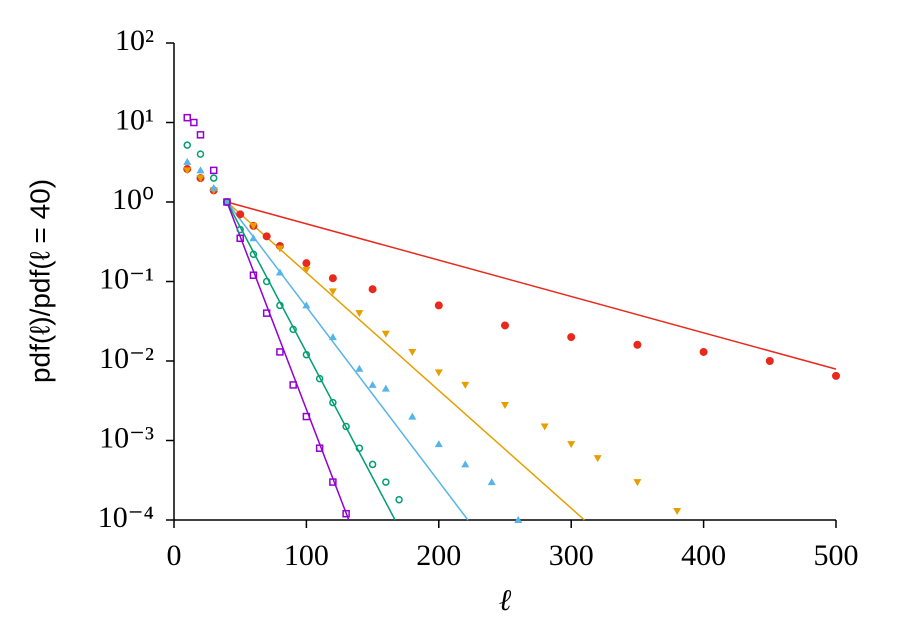 The width and height of the screenshot is (900, 630). Describe the element at coordinates (438, 555) in the screenshot. I see `x-tick-label: 200` at that location.